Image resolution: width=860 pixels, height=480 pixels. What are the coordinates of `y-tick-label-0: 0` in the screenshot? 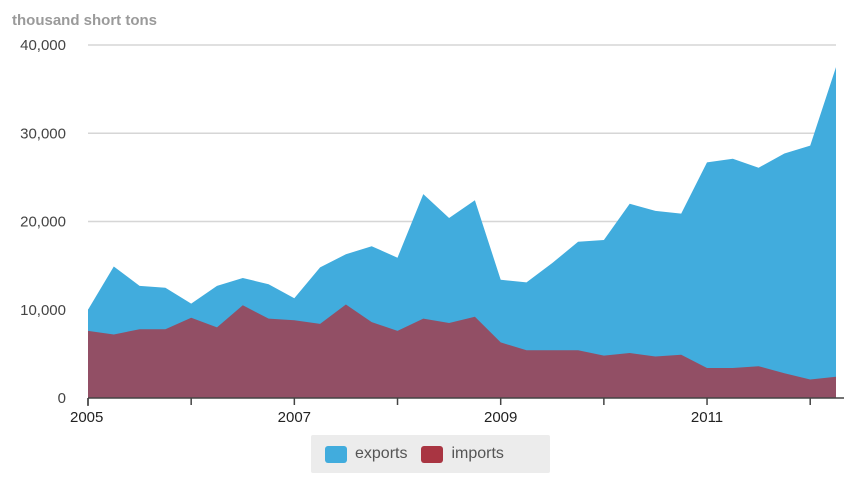 It's located at (62, 398).